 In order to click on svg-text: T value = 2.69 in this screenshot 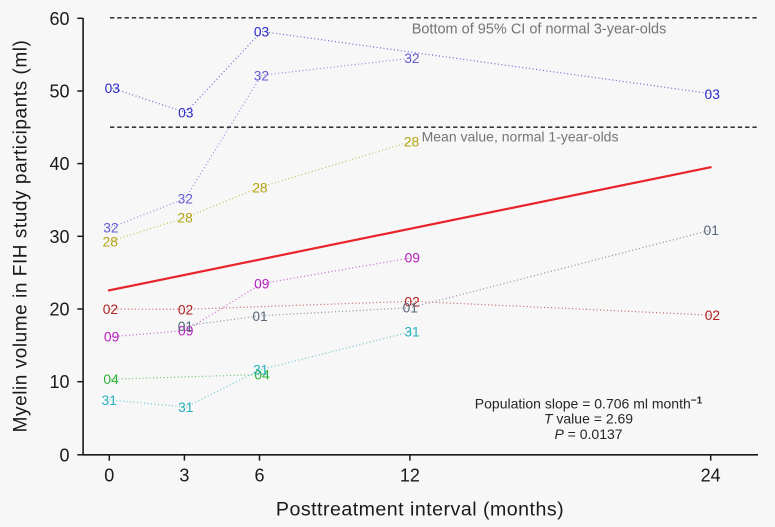, I will do `click(588, 419)`.